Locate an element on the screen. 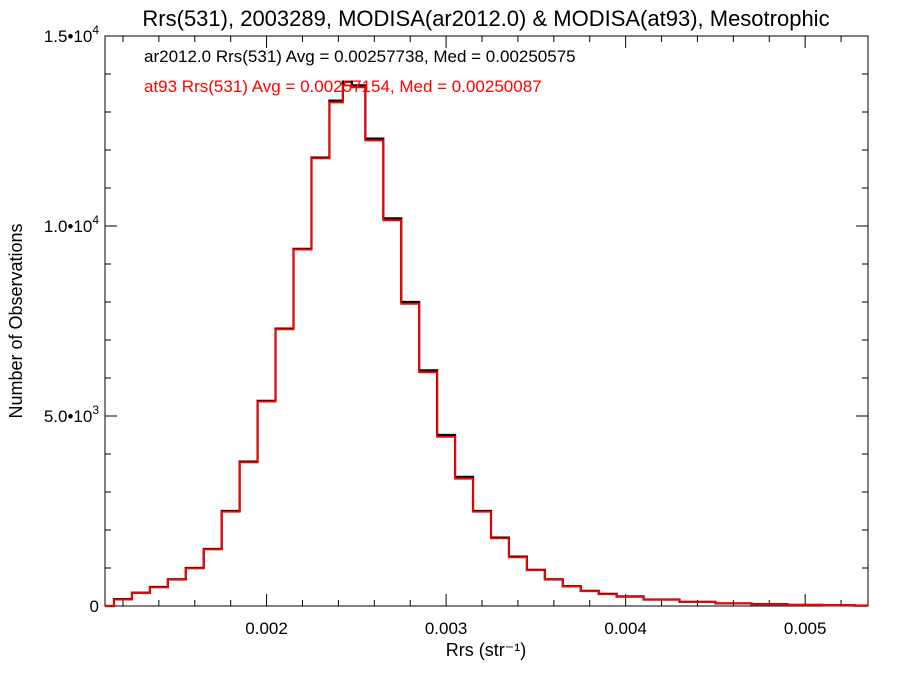 This screenshot has height=675, width=900. x-axis-label: Rrs (str⁻¹) is located at coordinates (486, 650).